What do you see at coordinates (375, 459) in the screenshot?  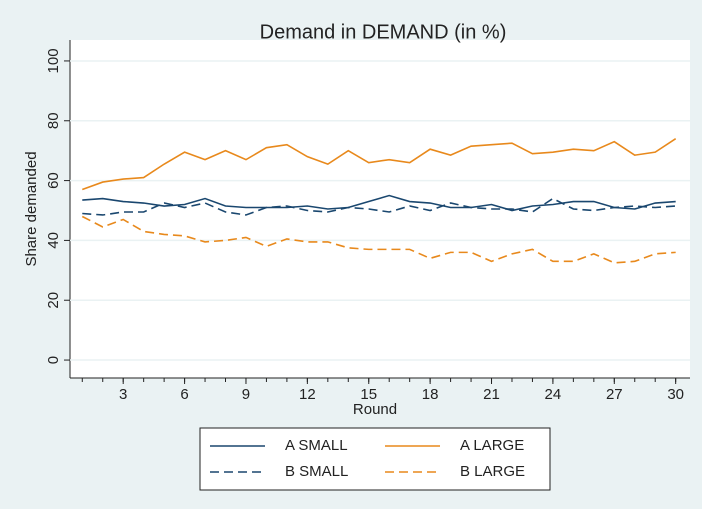 I see `legend` at bounding box center [375, 459].